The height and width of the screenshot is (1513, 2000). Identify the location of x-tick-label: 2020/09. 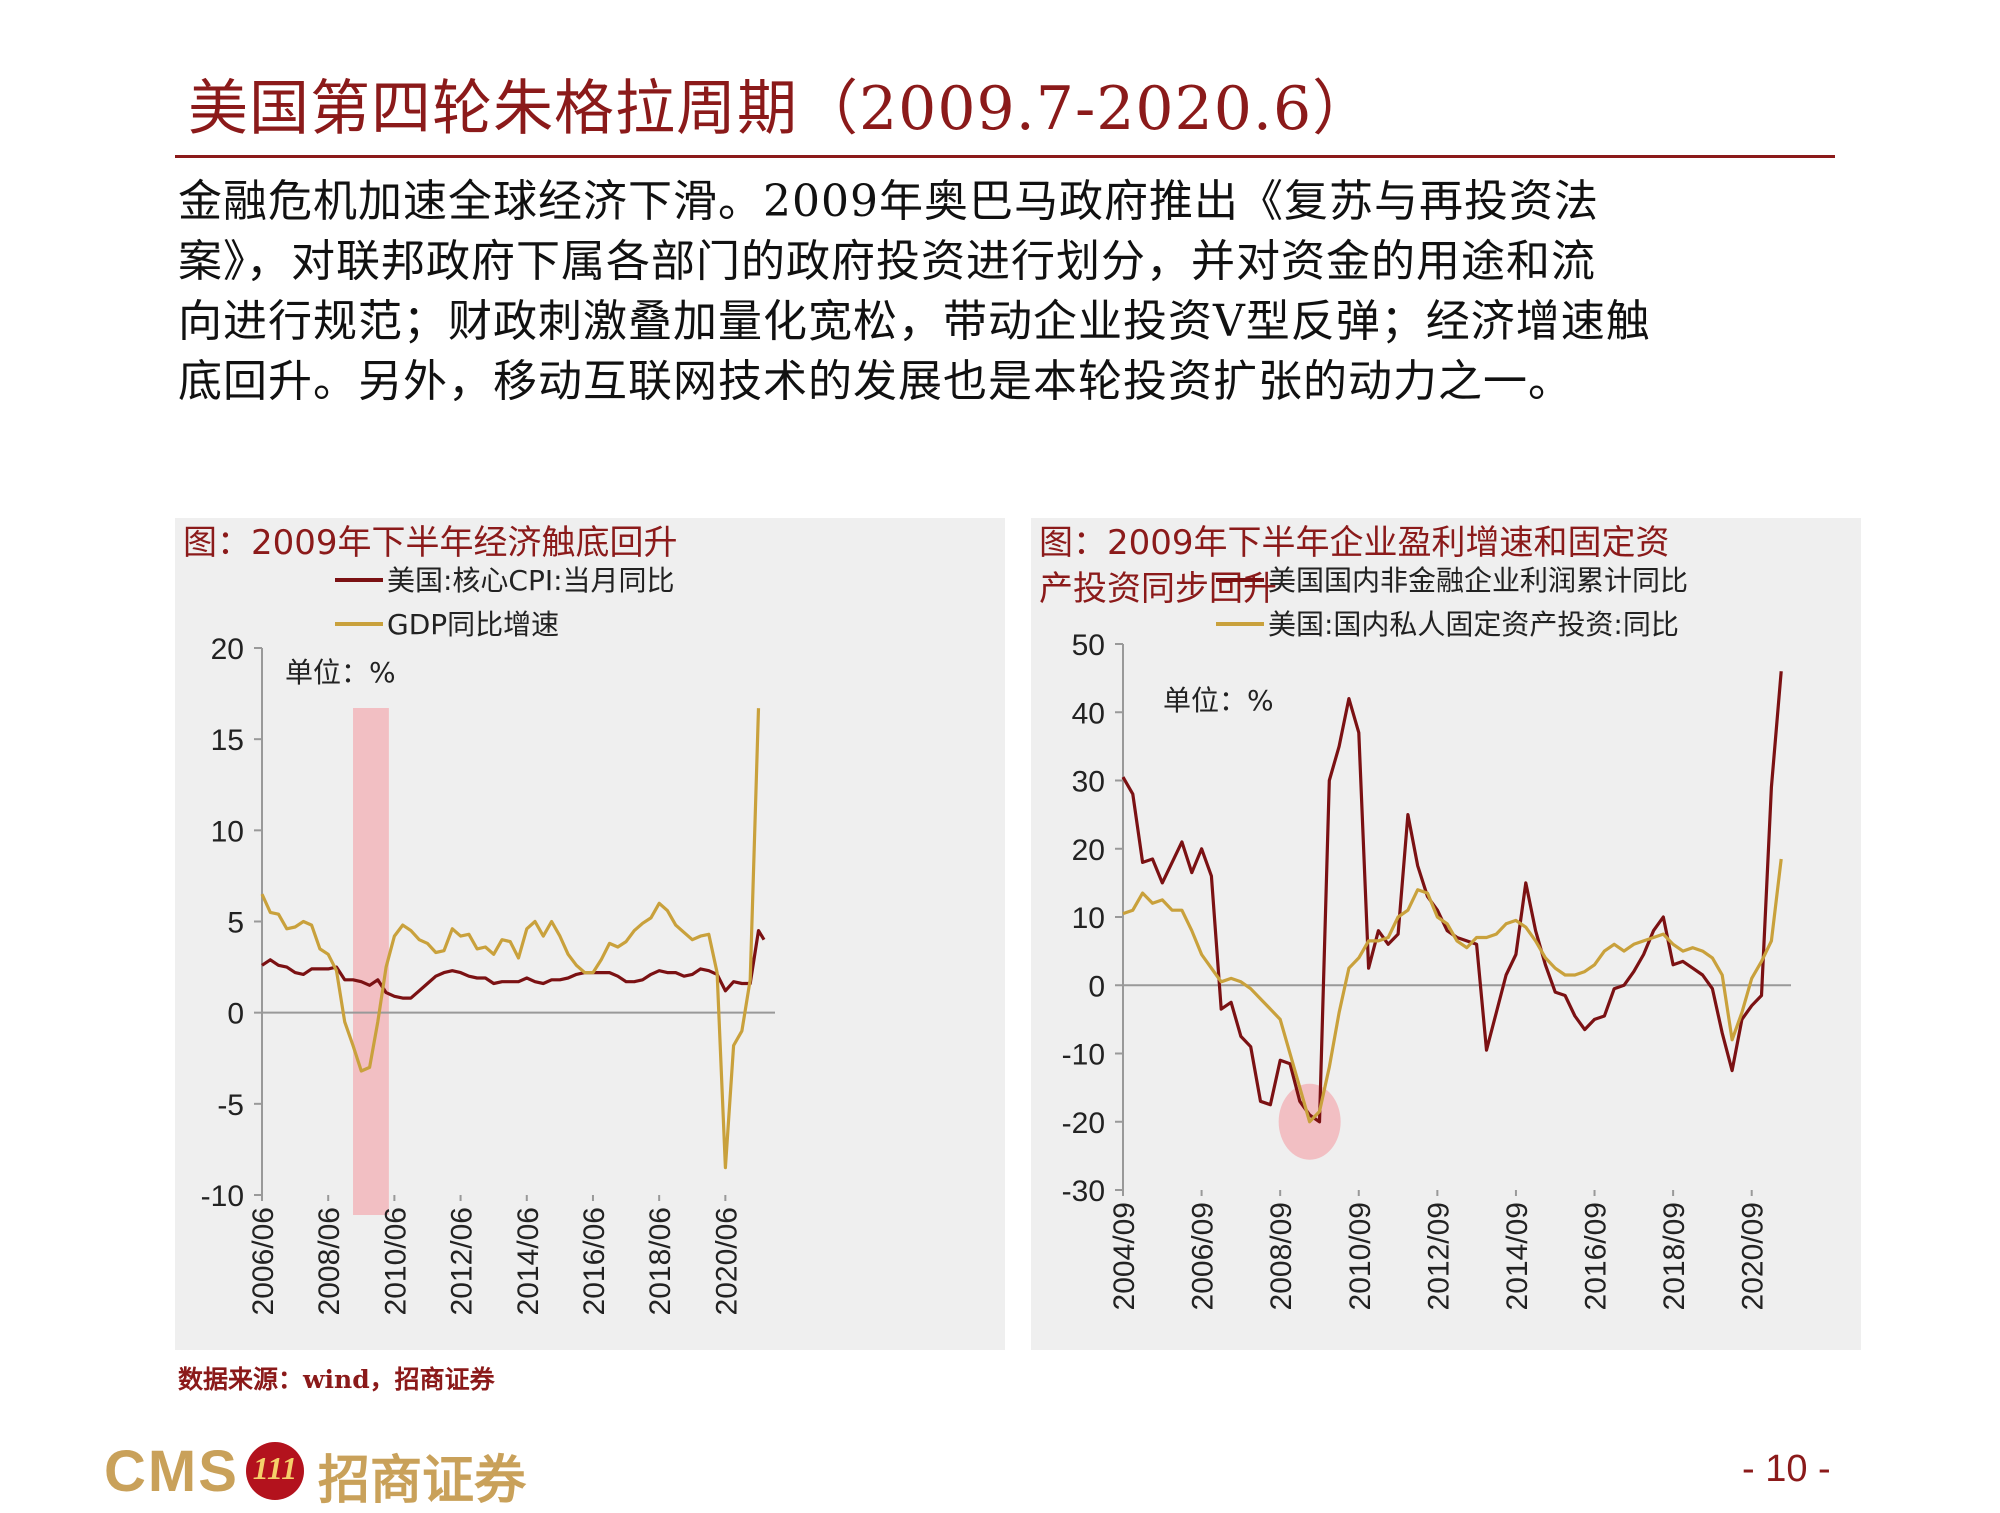
(1753, 1256).